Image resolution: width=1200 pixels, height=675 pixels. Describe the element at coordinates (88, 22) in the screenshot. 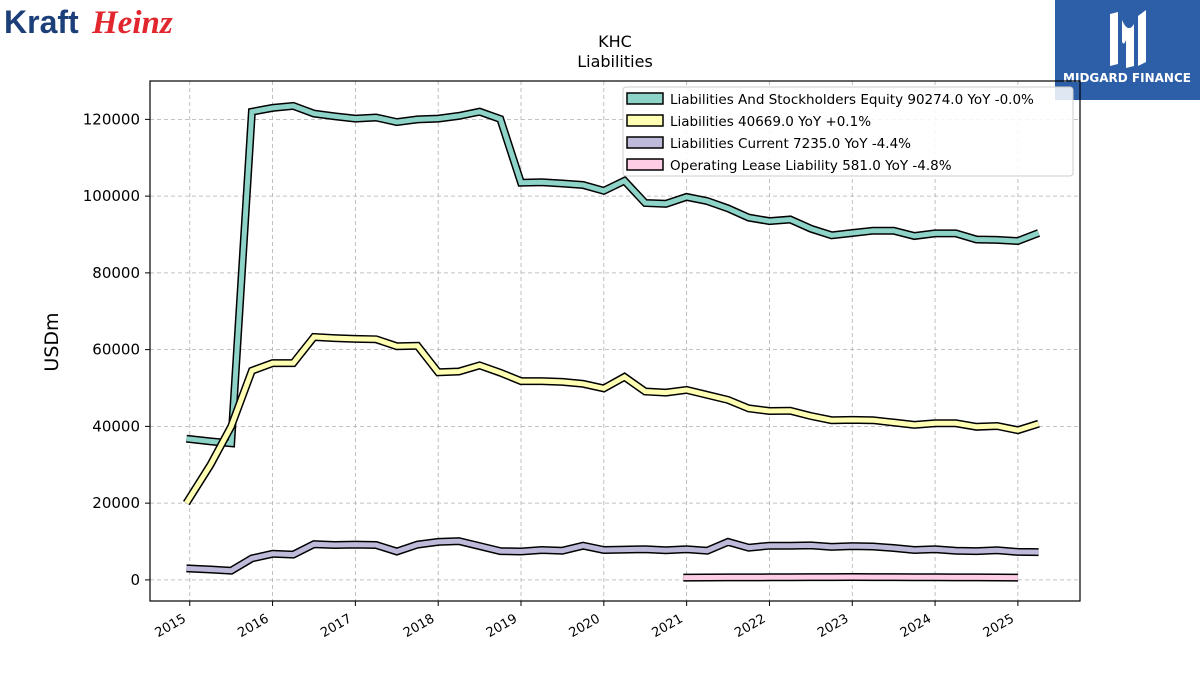

I see `kraft-heinz-logo-image: Kraft Heinz` at that location.